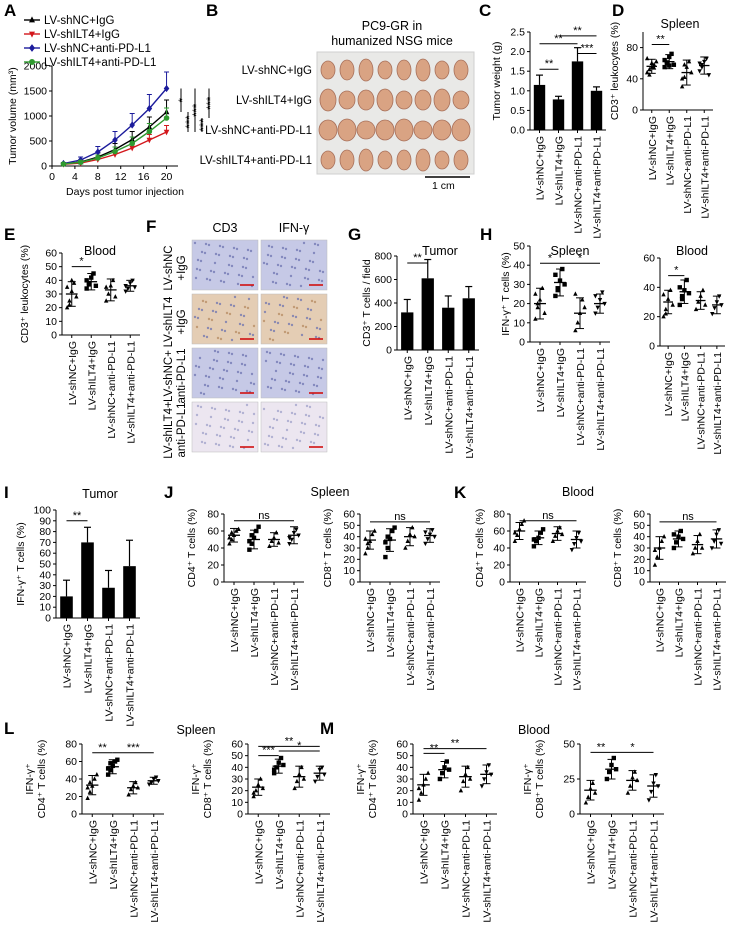  Describe the element at coordinates (649, 317) in the screenshot. I see `y-tick-label: 20` at that location.